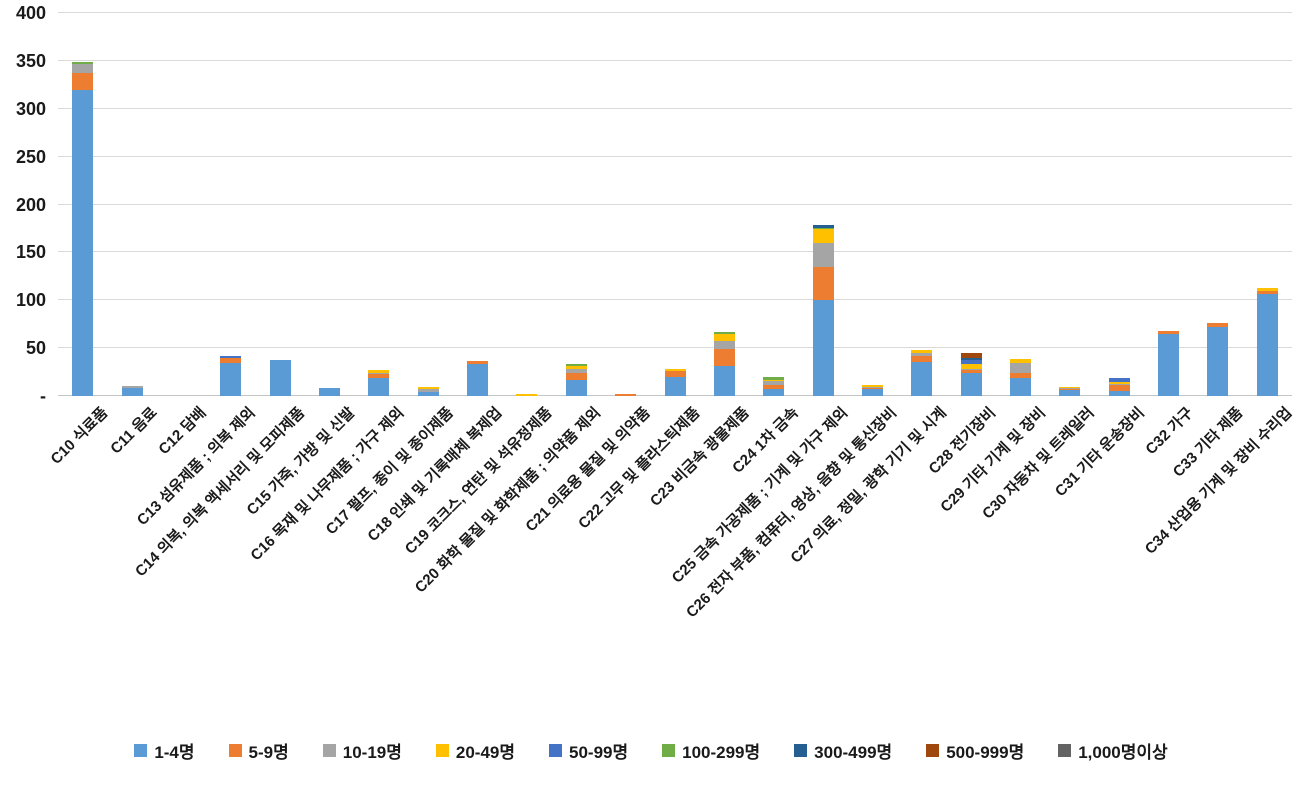 This screenshot has width=1302, height=785. I want to click on bar-C30, so click(1070, 391).